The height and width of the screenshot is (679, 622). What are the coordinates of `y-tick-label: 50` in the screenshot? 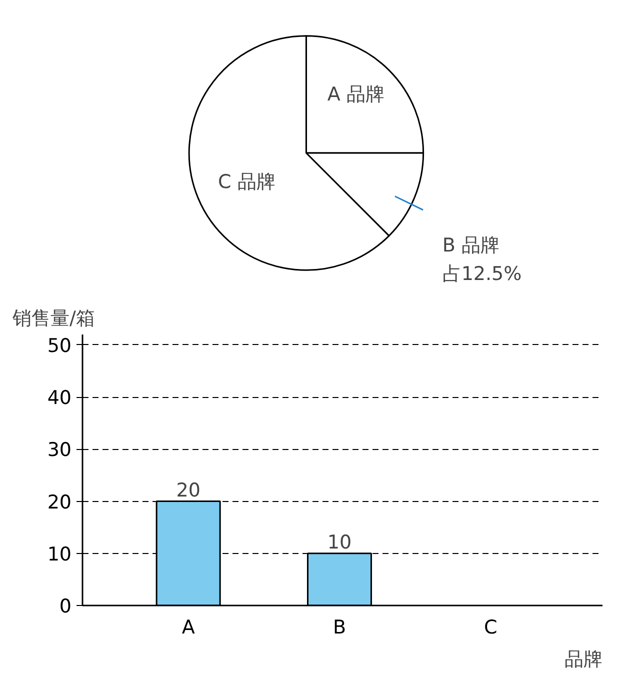 It's located at (59, 345).